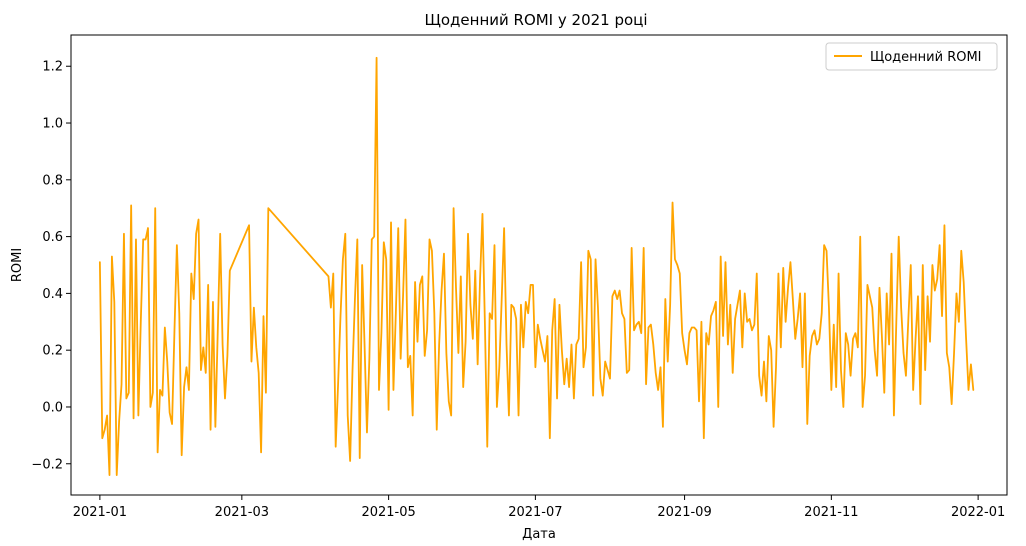  I want to click on x-tick-label: 2021-11, so click(831, 512).